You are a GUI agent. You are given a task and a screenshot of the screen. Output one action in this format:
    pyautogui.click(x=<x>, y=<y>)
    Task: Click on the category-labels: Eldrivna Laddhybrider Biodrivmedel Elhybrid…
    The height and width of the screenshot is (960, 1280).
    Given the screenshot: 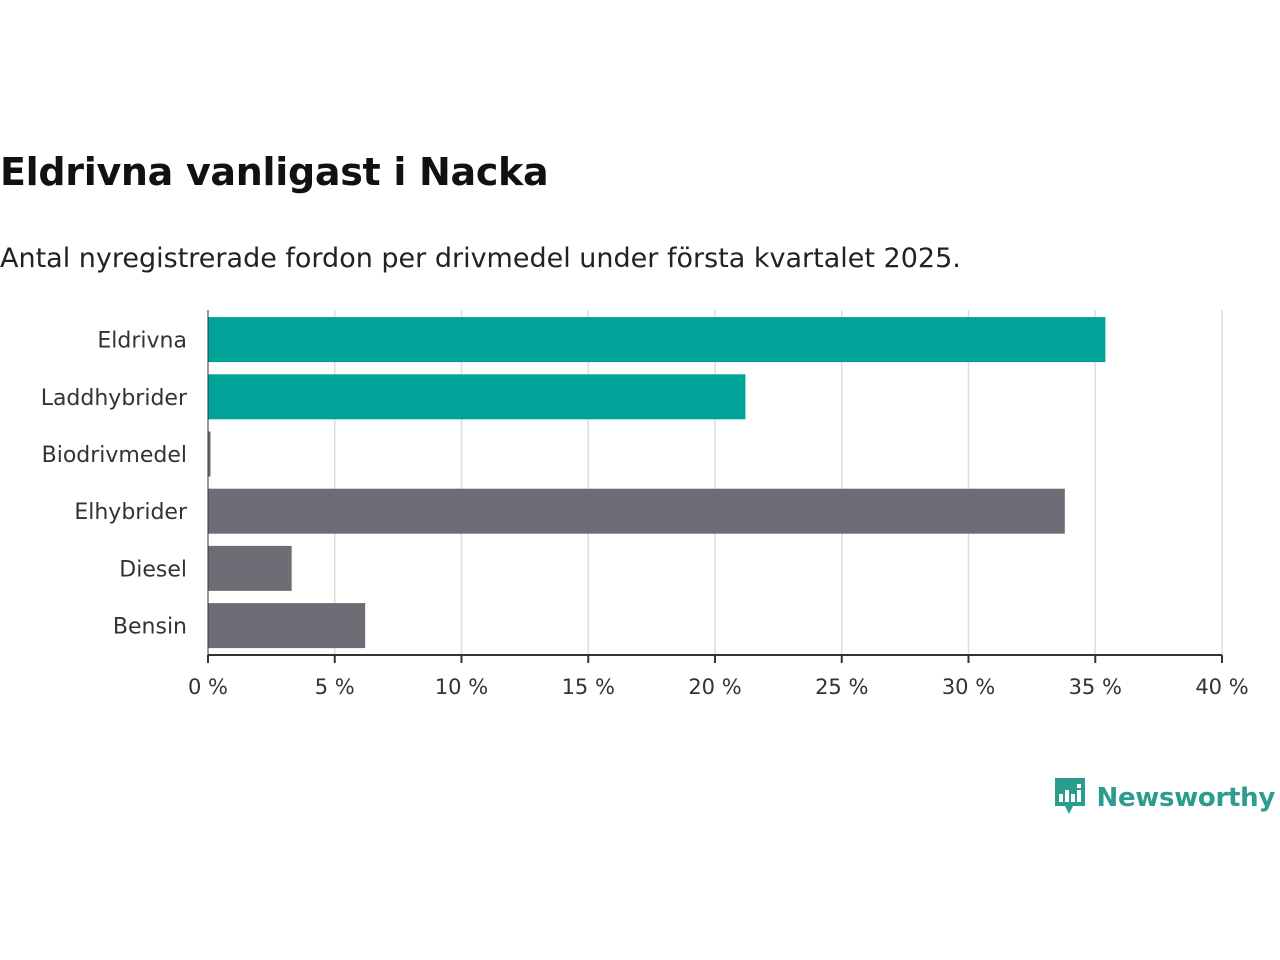 What is the action you would take?
    pyautogui.click(x=114, y=484)
    